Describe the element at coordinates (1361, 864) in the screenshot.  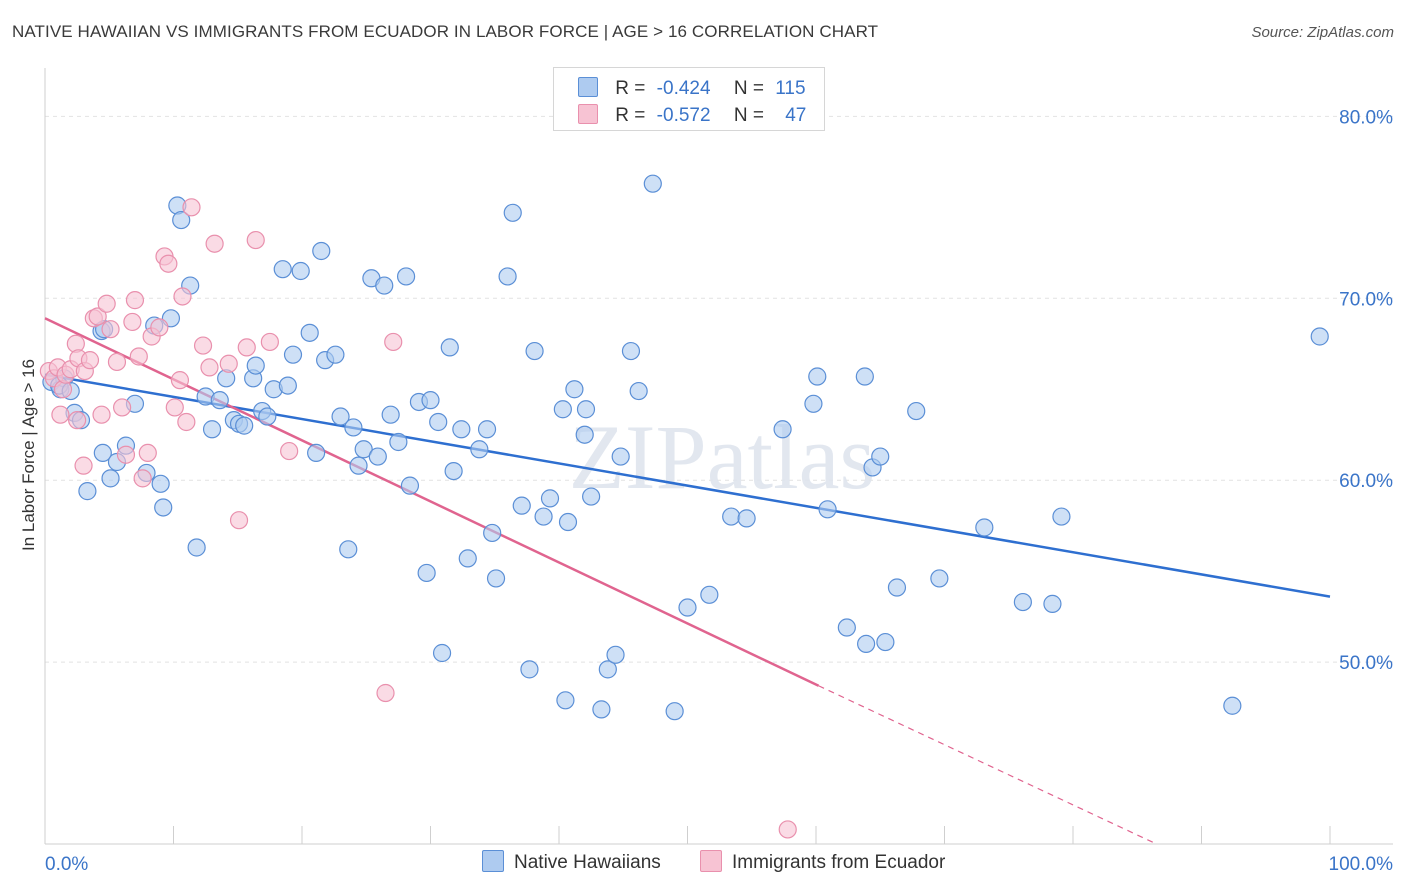
I see `x-tick-label: 100.0%` at that location.